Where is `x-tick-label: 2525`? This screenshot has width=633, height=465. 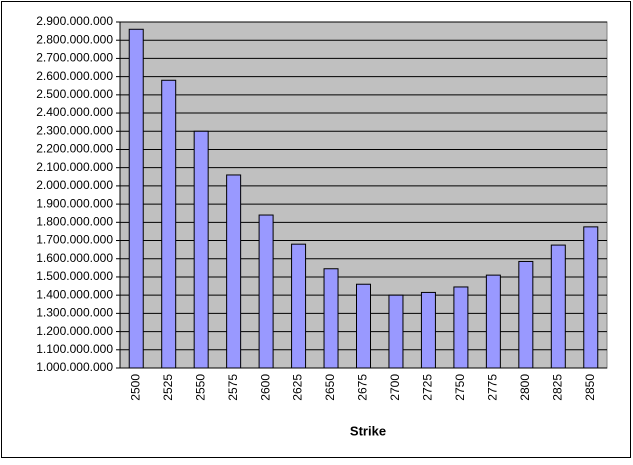 x-tick-label: 2525 is located at coordinates (168, 387).